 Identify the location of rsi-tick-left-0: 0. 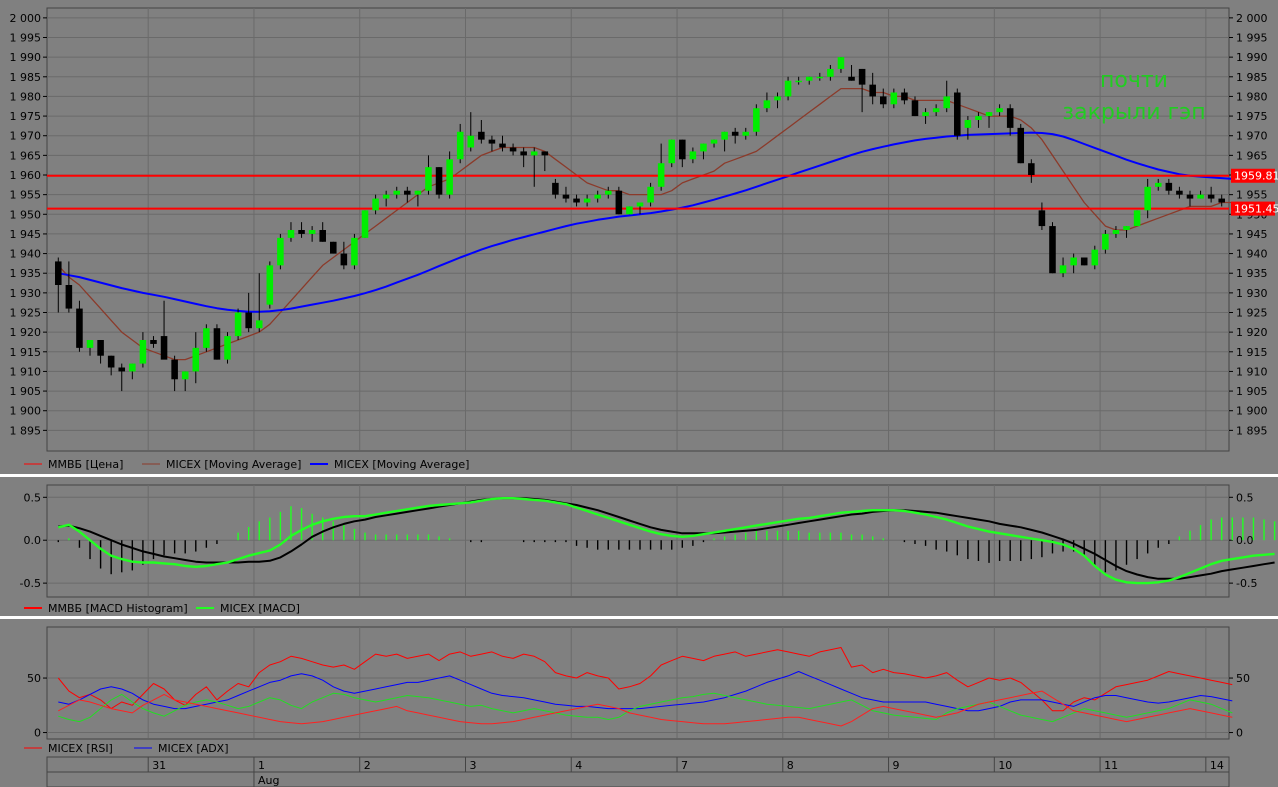
(37, 733).